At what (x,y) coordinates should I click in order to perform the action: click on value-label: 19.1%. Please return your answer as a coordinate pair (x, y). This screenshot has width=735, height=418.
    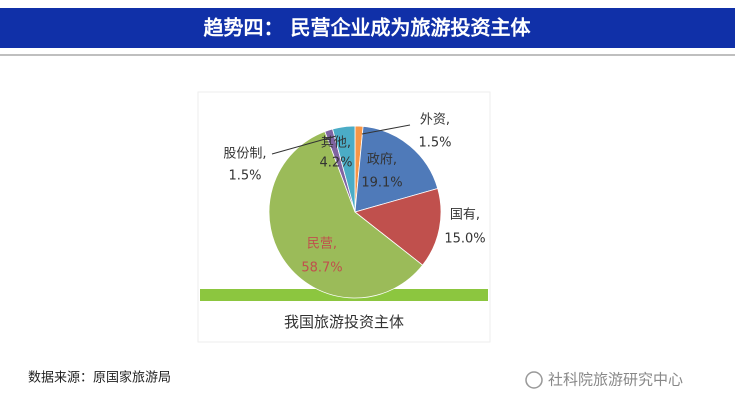
    Looking at the image, I should click on (381, 183).